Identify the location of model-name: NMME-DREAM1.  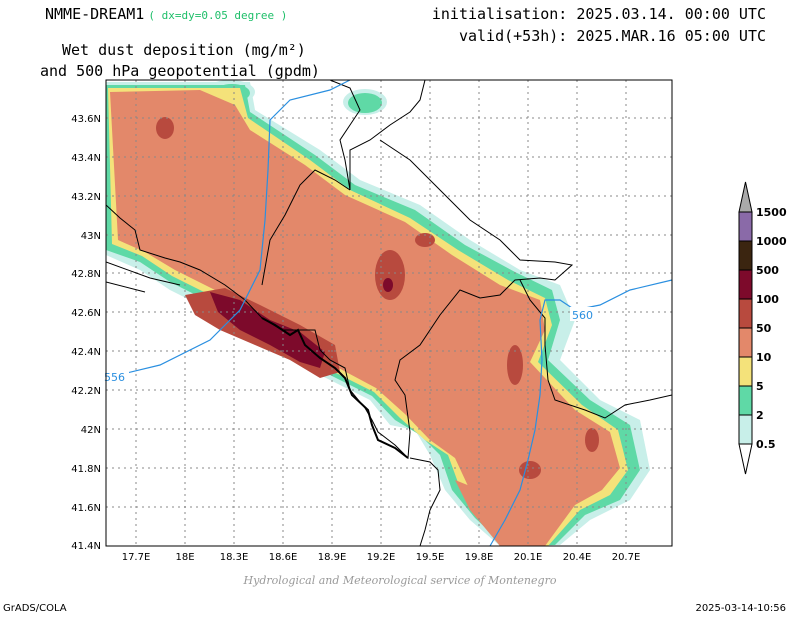
(95, 14).